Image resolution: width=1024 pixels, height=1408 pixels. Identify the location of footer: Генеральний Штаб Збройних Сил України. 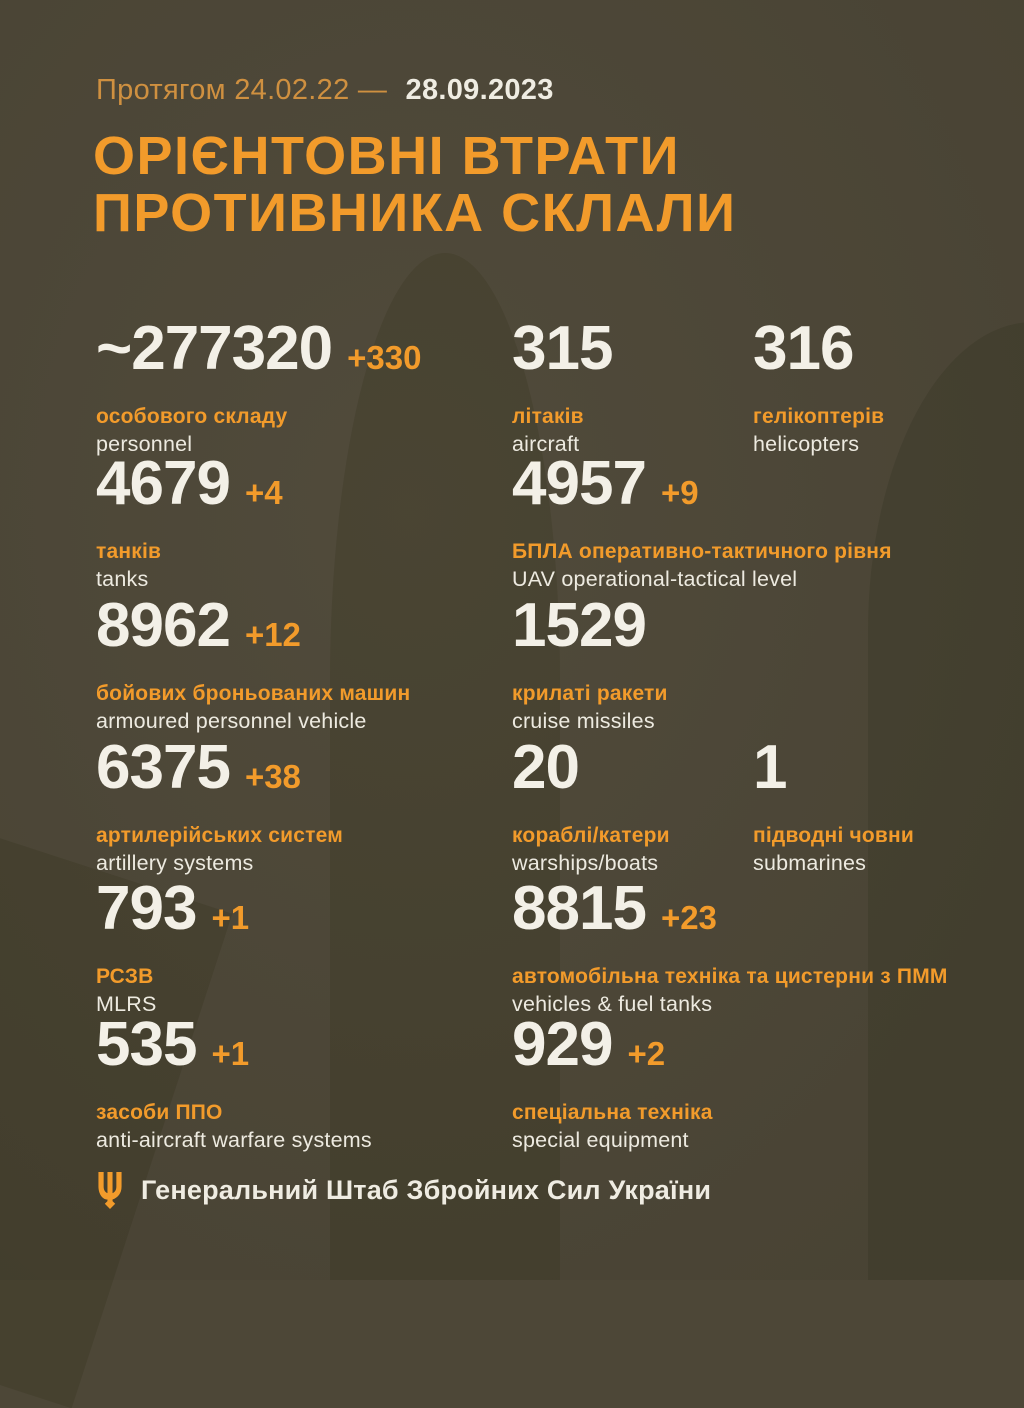
(403, 1190).